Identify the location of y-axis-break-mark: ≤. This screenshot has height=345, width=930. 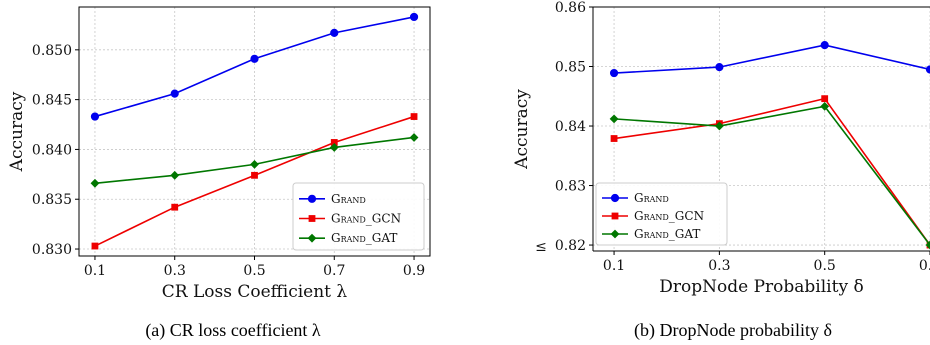
(541, 247).